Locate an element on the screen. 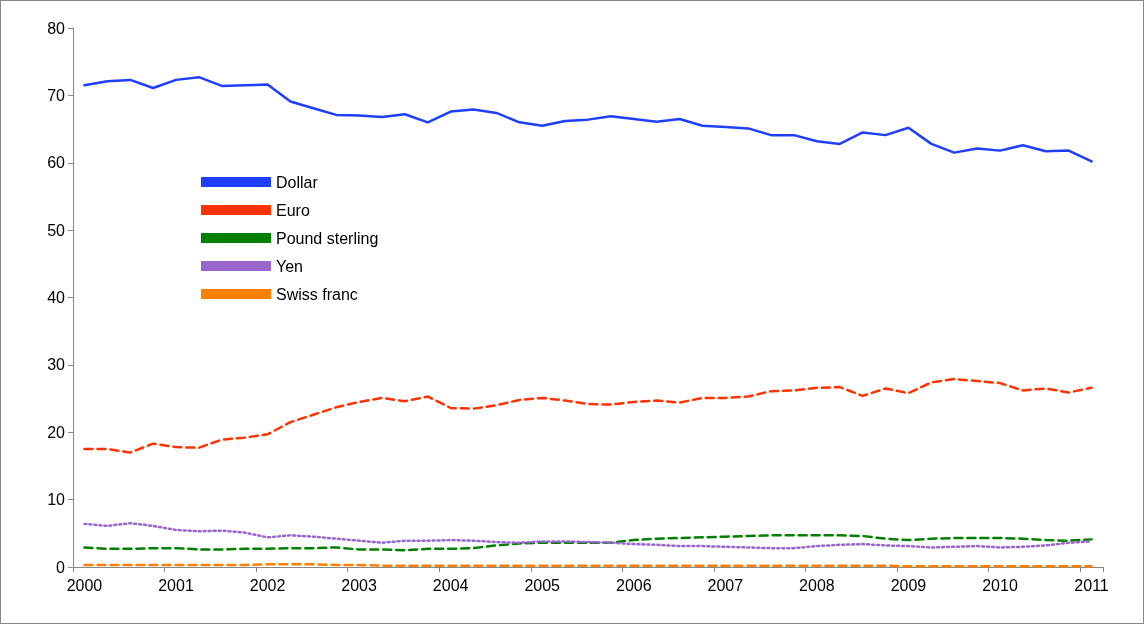 Image resolution: width=1144 pixels, height=624 pixels. y-tick-label: 50 is located at coordinates (56, 230).